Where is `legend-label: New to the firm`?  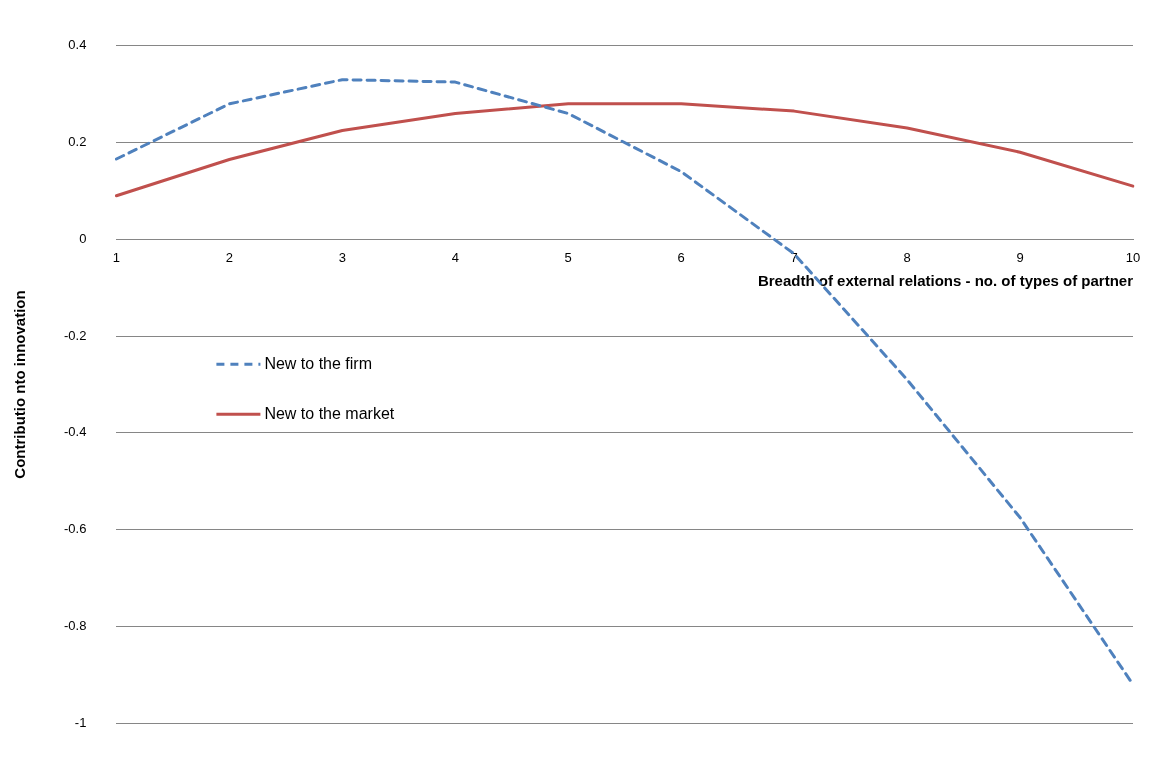
legend-label: New to the firm is located at coordinates (318, 363).